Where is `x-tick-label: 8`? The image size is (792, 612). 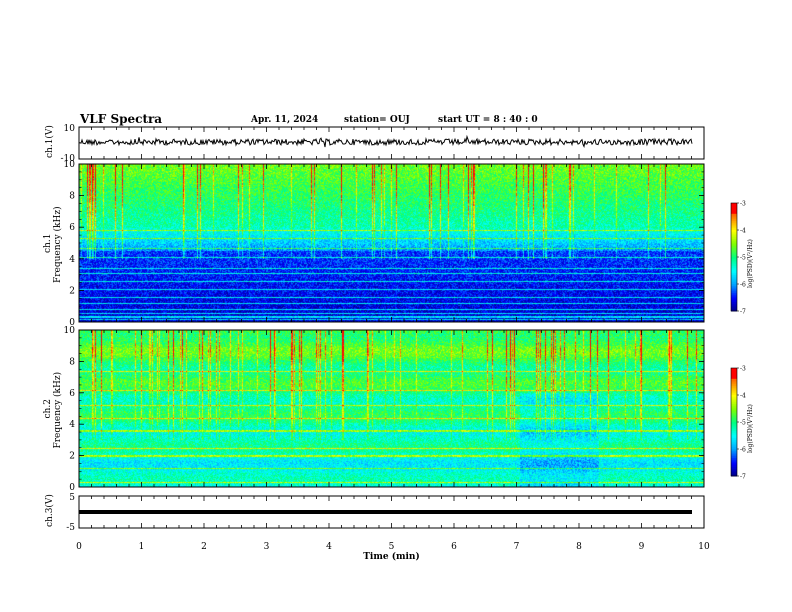 x-tick-label: 8 is located at coordinates (579, 547).